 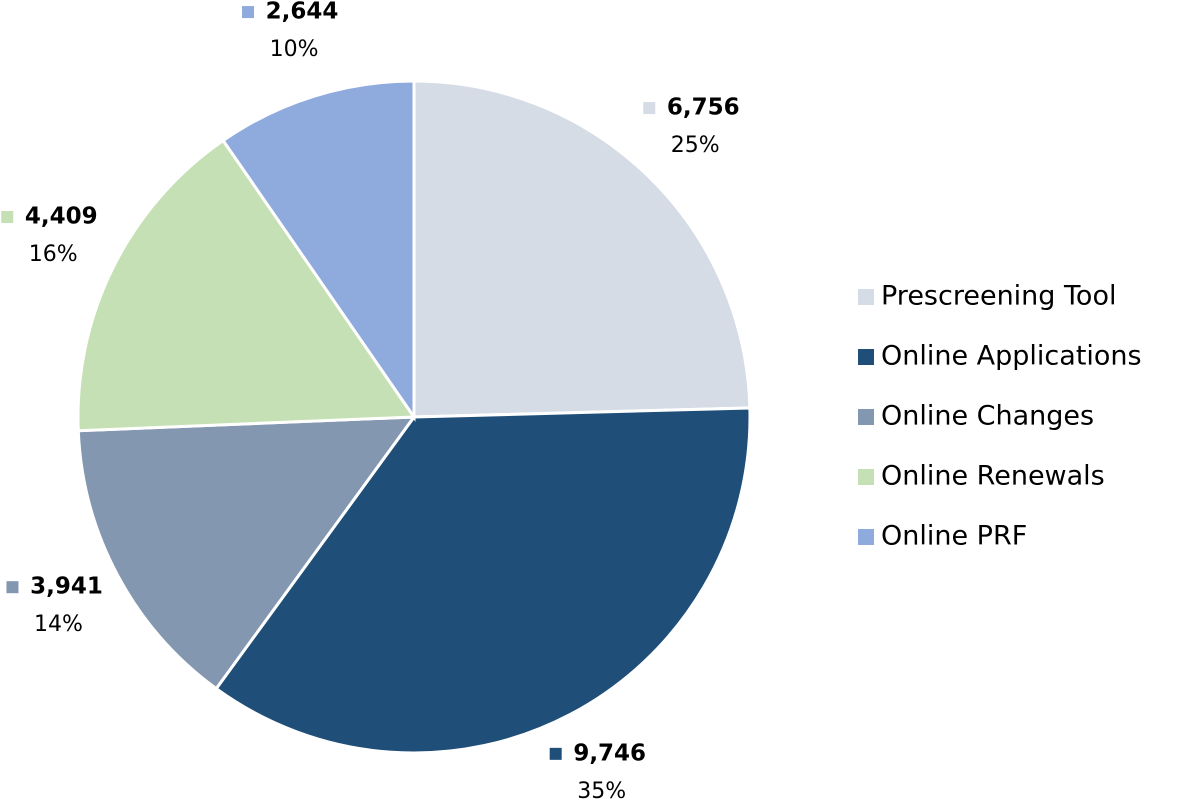 I want to click on percent-label: 16%, so click(x=53, y=254).